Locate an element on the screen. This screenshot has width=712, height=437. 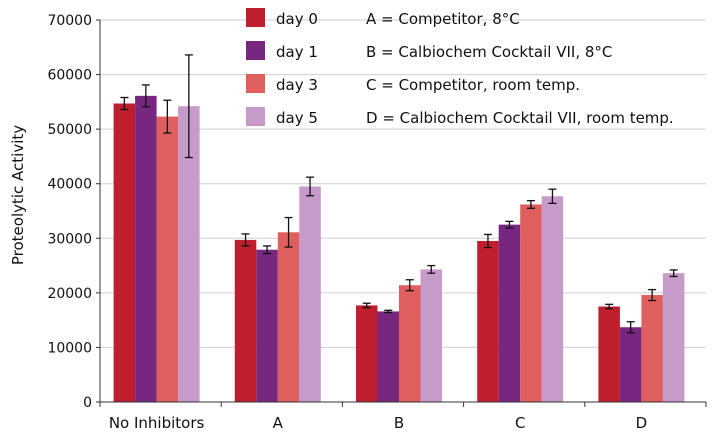
annotation-text: A = Competitor, 8°C is located at coordinates (443, 19).